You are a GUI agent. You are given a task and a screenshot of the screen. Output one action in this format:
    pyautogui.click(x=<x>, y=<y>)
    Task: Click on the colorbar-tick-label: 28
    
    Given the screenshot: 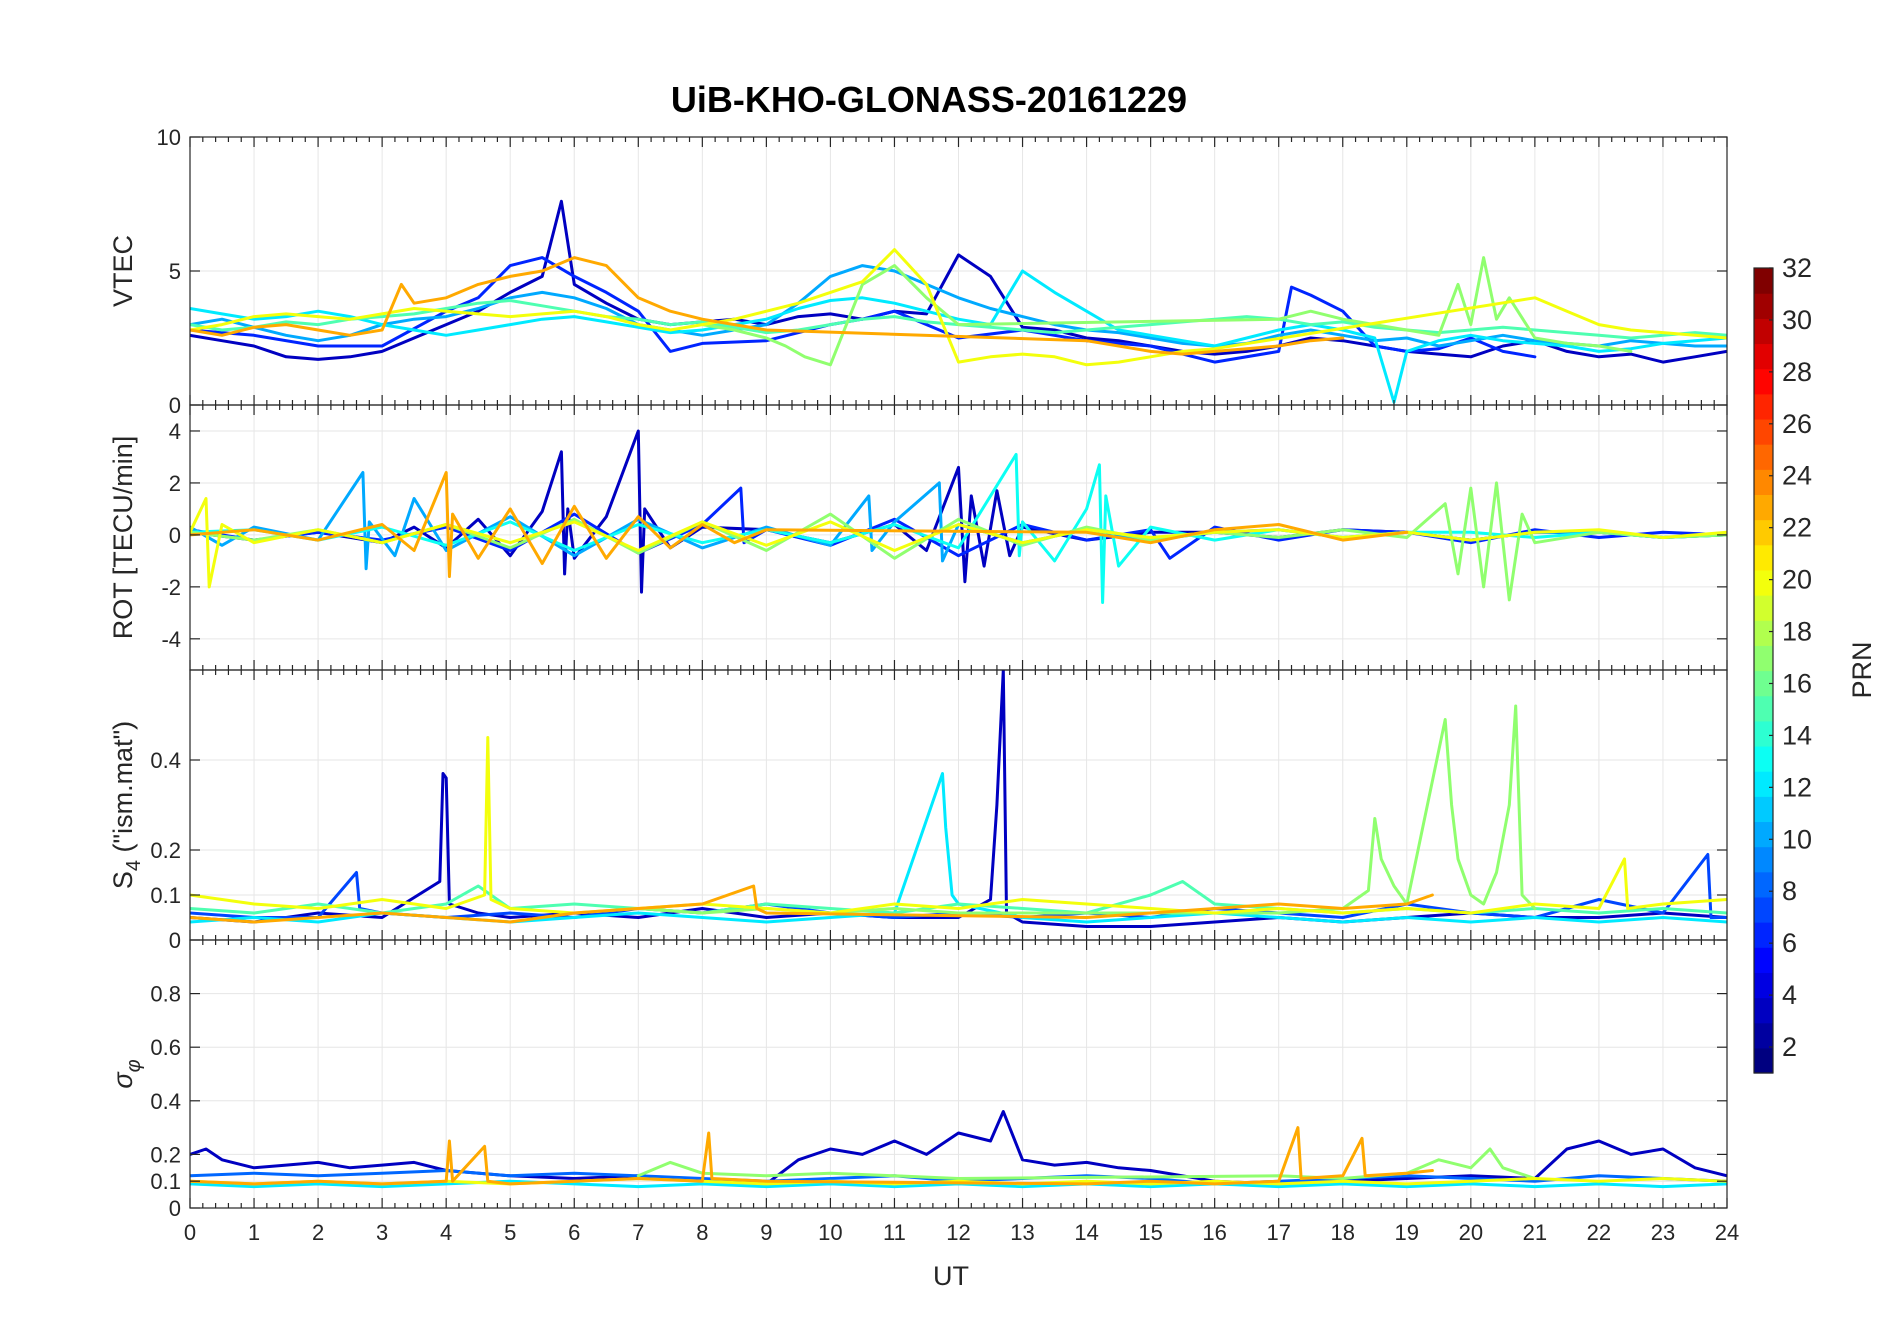 What is the action you would take?
    pyautogui.click(x=1797, y=372)
    